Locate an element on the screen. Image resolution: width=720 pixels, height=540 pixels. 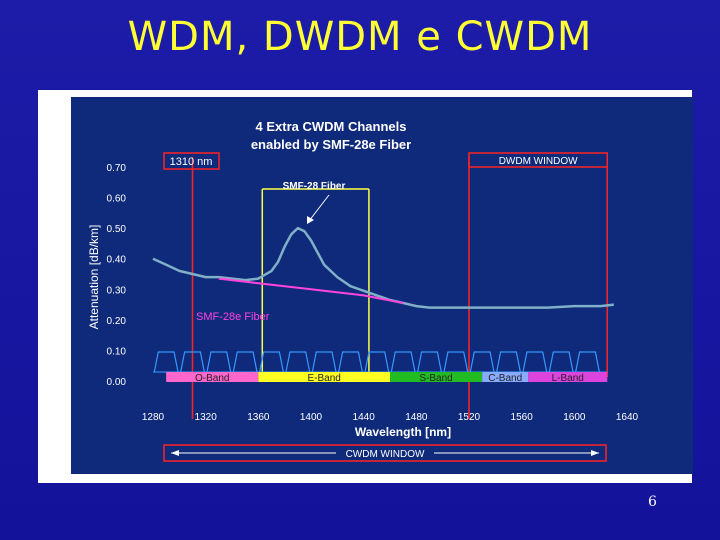
smf28-curve is located at coordinates (383, 267).